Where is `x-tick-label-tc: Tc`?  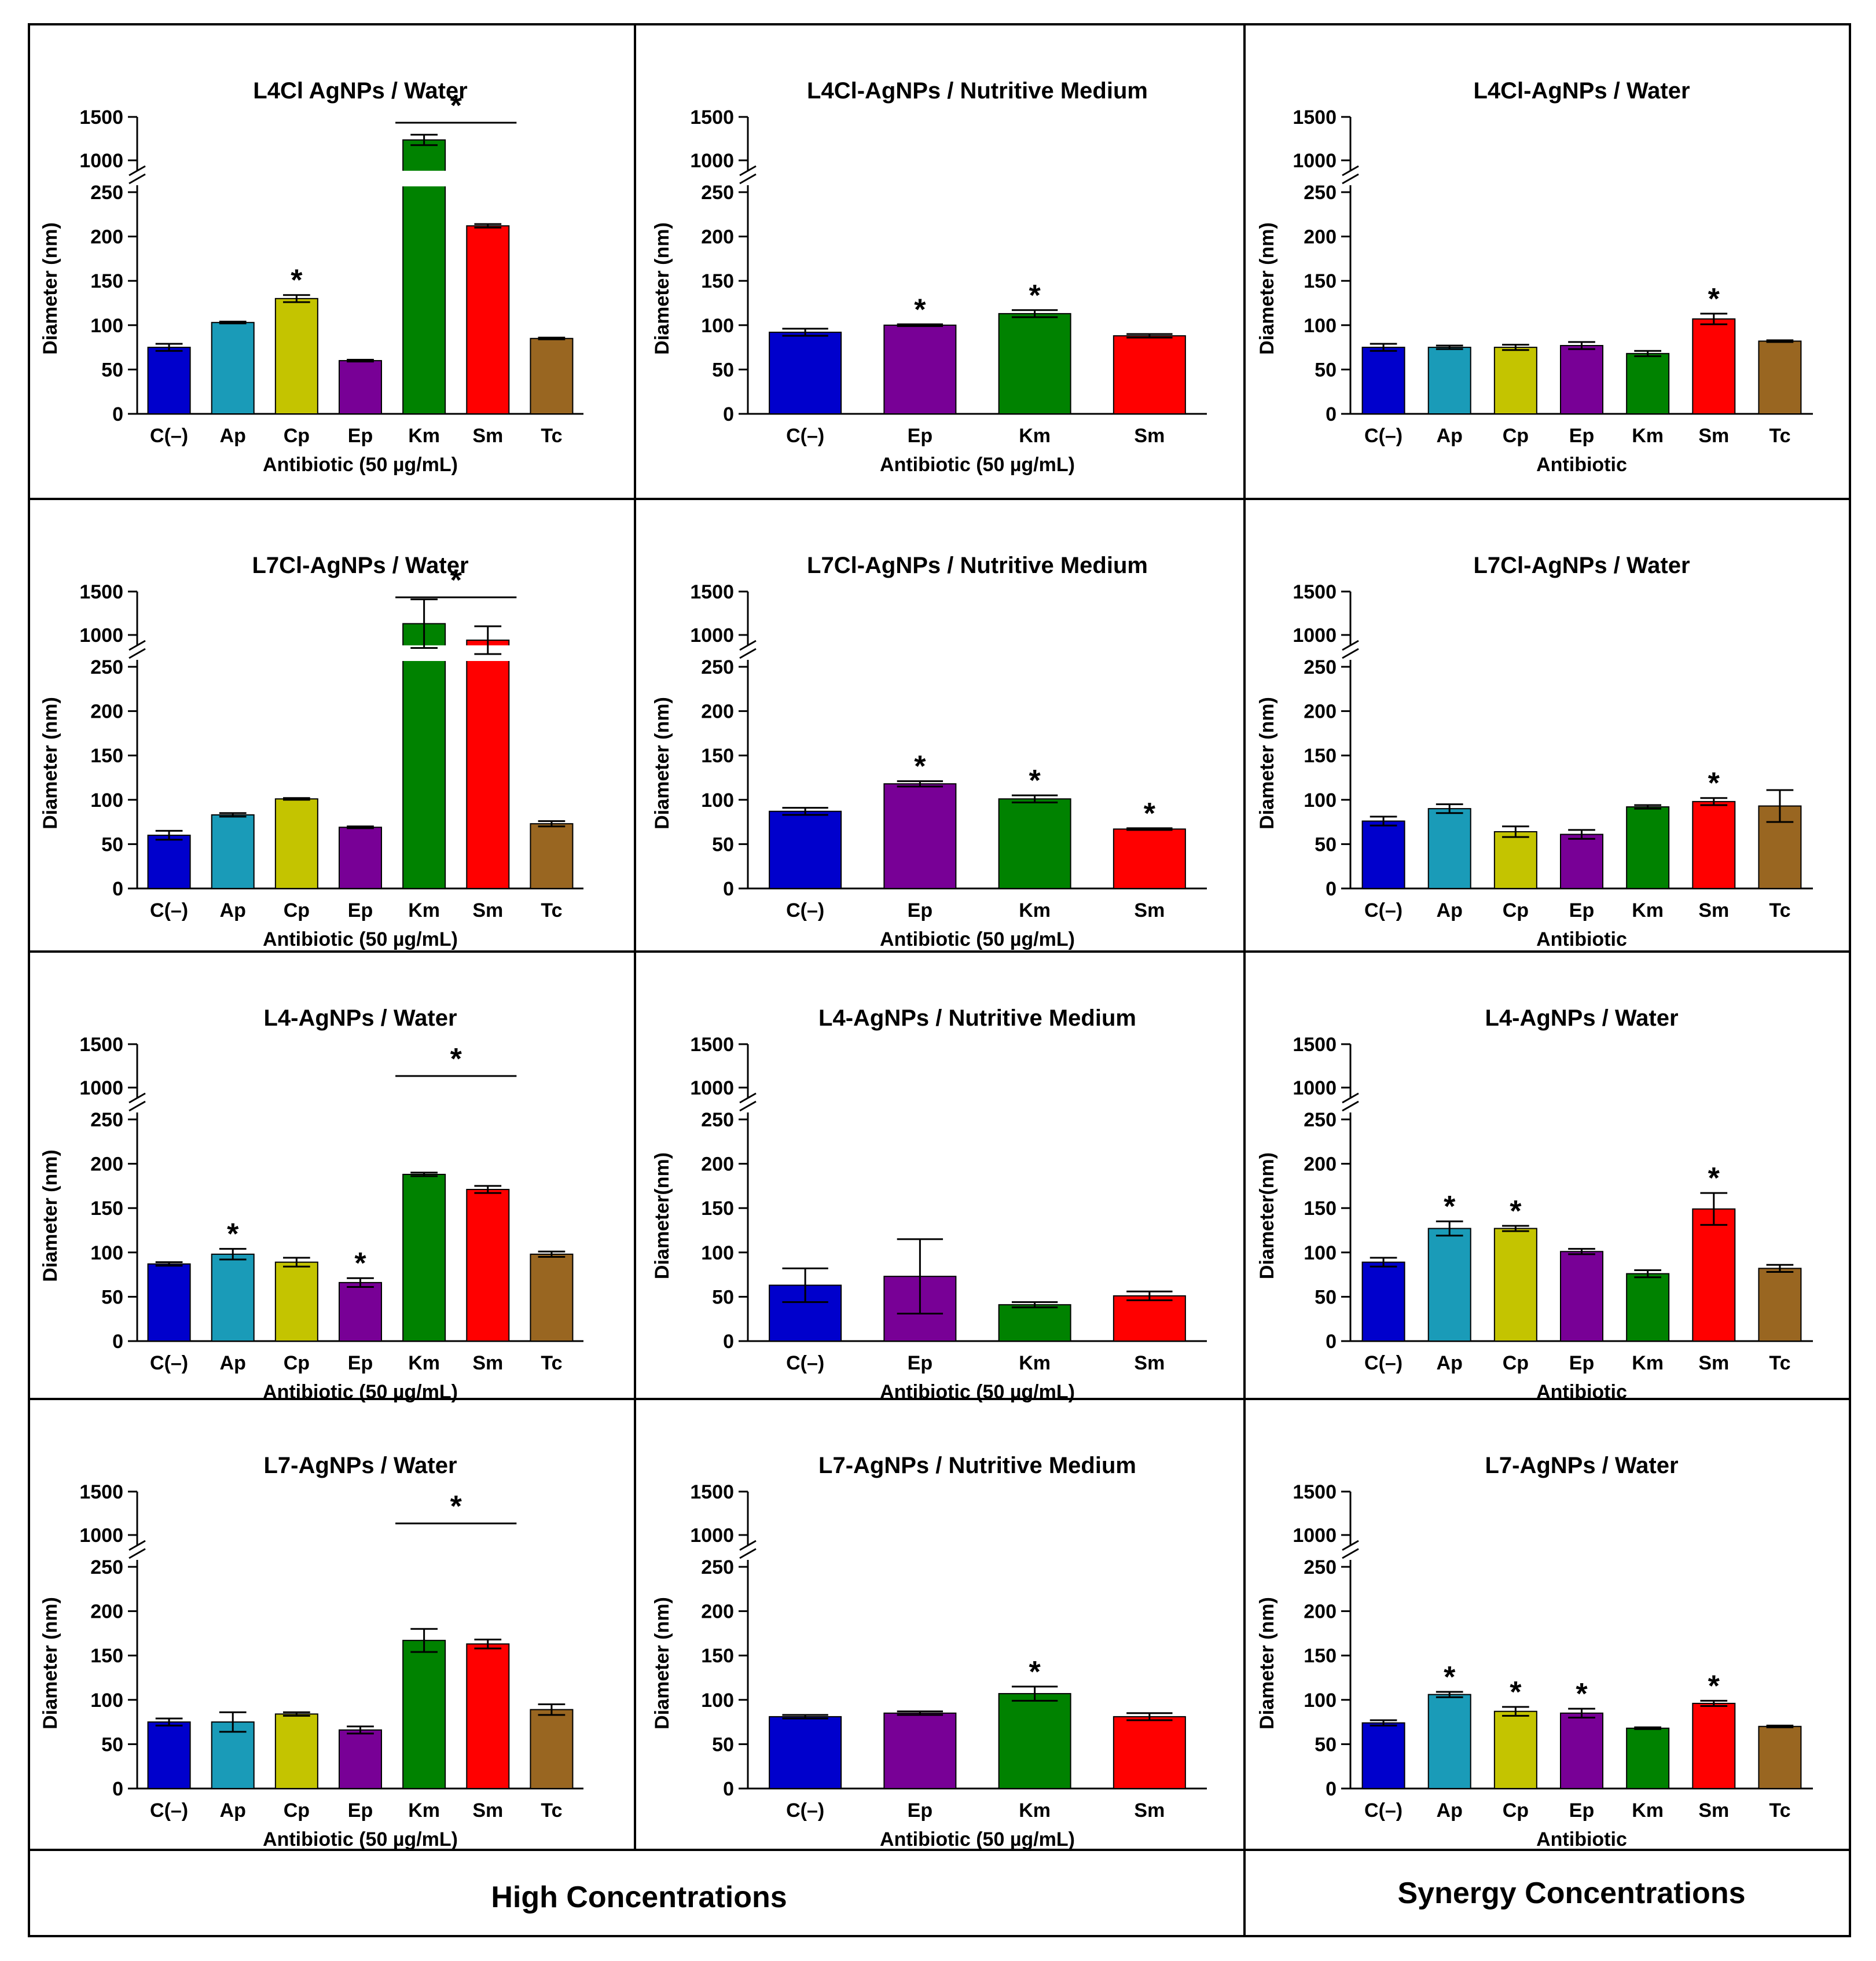 x-tick-label-tc: Tc is located at coordinates (1779, 1363).